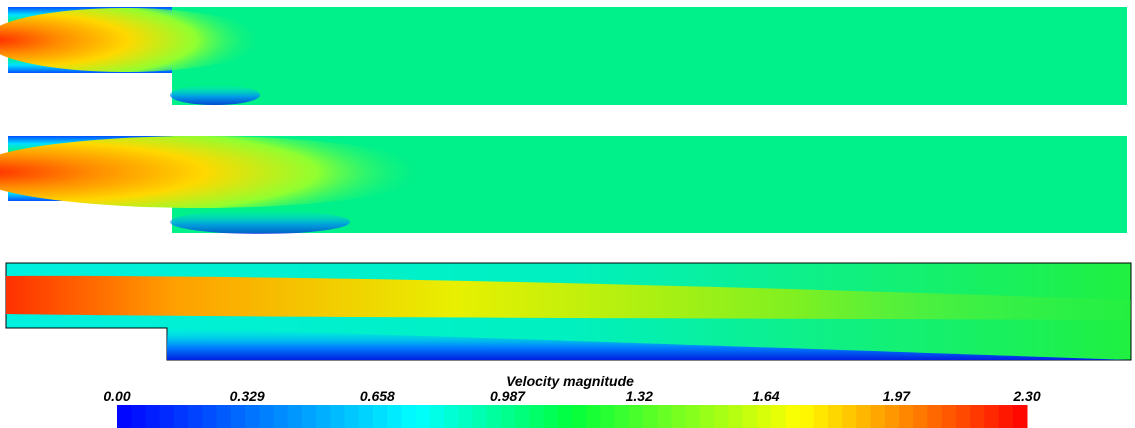 Image resolution: width=1135 pixels, height=428 pixels. Describe the element at coordinates (247, 396) in the screenshot. I see `colorbar-tick-label: 0.329` at that location.